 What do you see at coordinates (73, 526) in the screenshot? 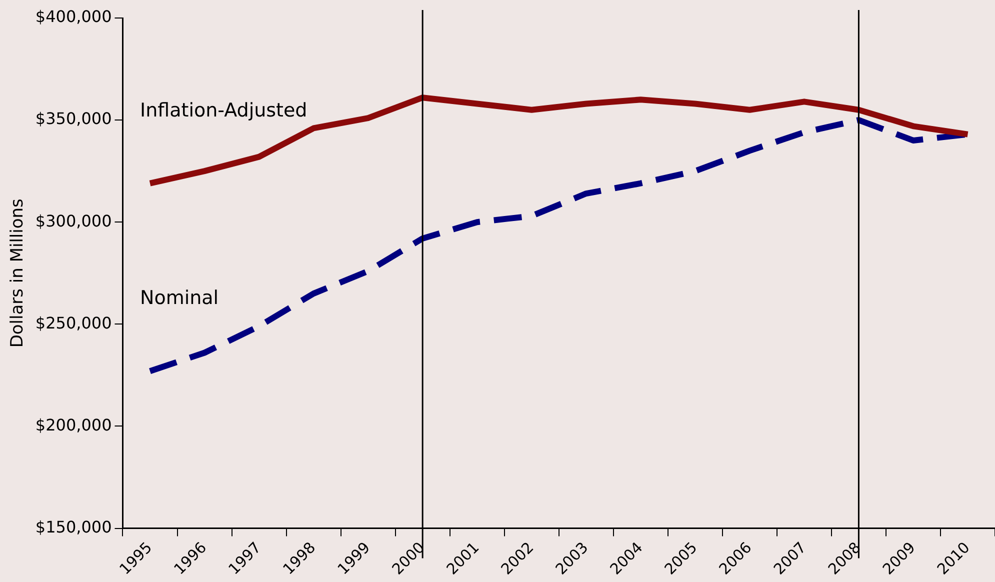
I see `y-tick-label: $150,000` at bounding box center [73, 526].